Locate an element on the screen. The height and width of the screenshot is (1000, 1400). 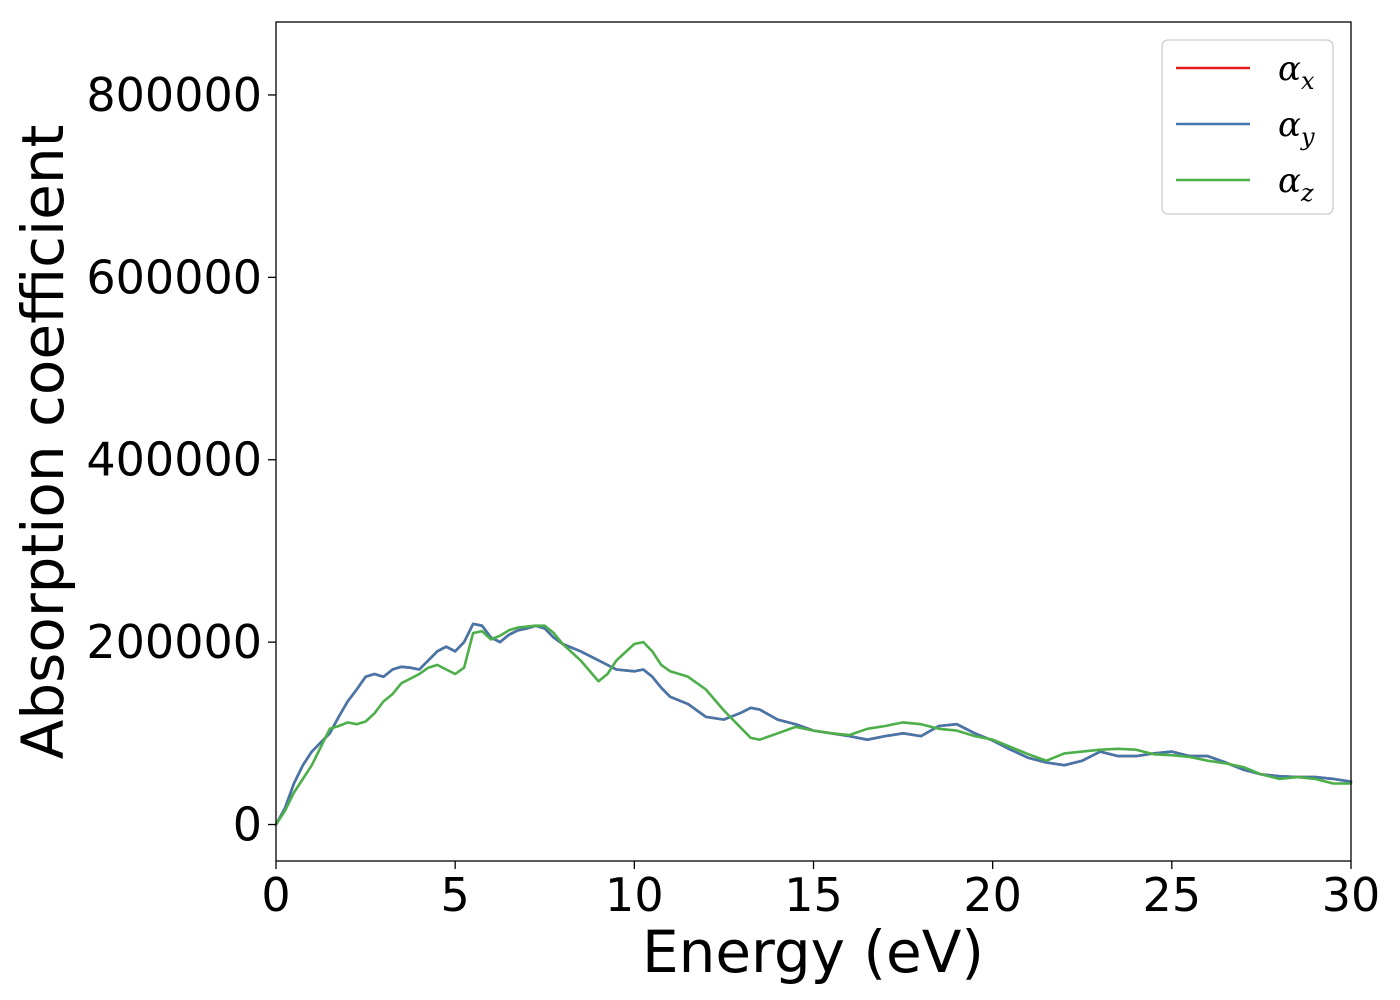
legend-label-subscript: x is located at coordinates (1308, 81).